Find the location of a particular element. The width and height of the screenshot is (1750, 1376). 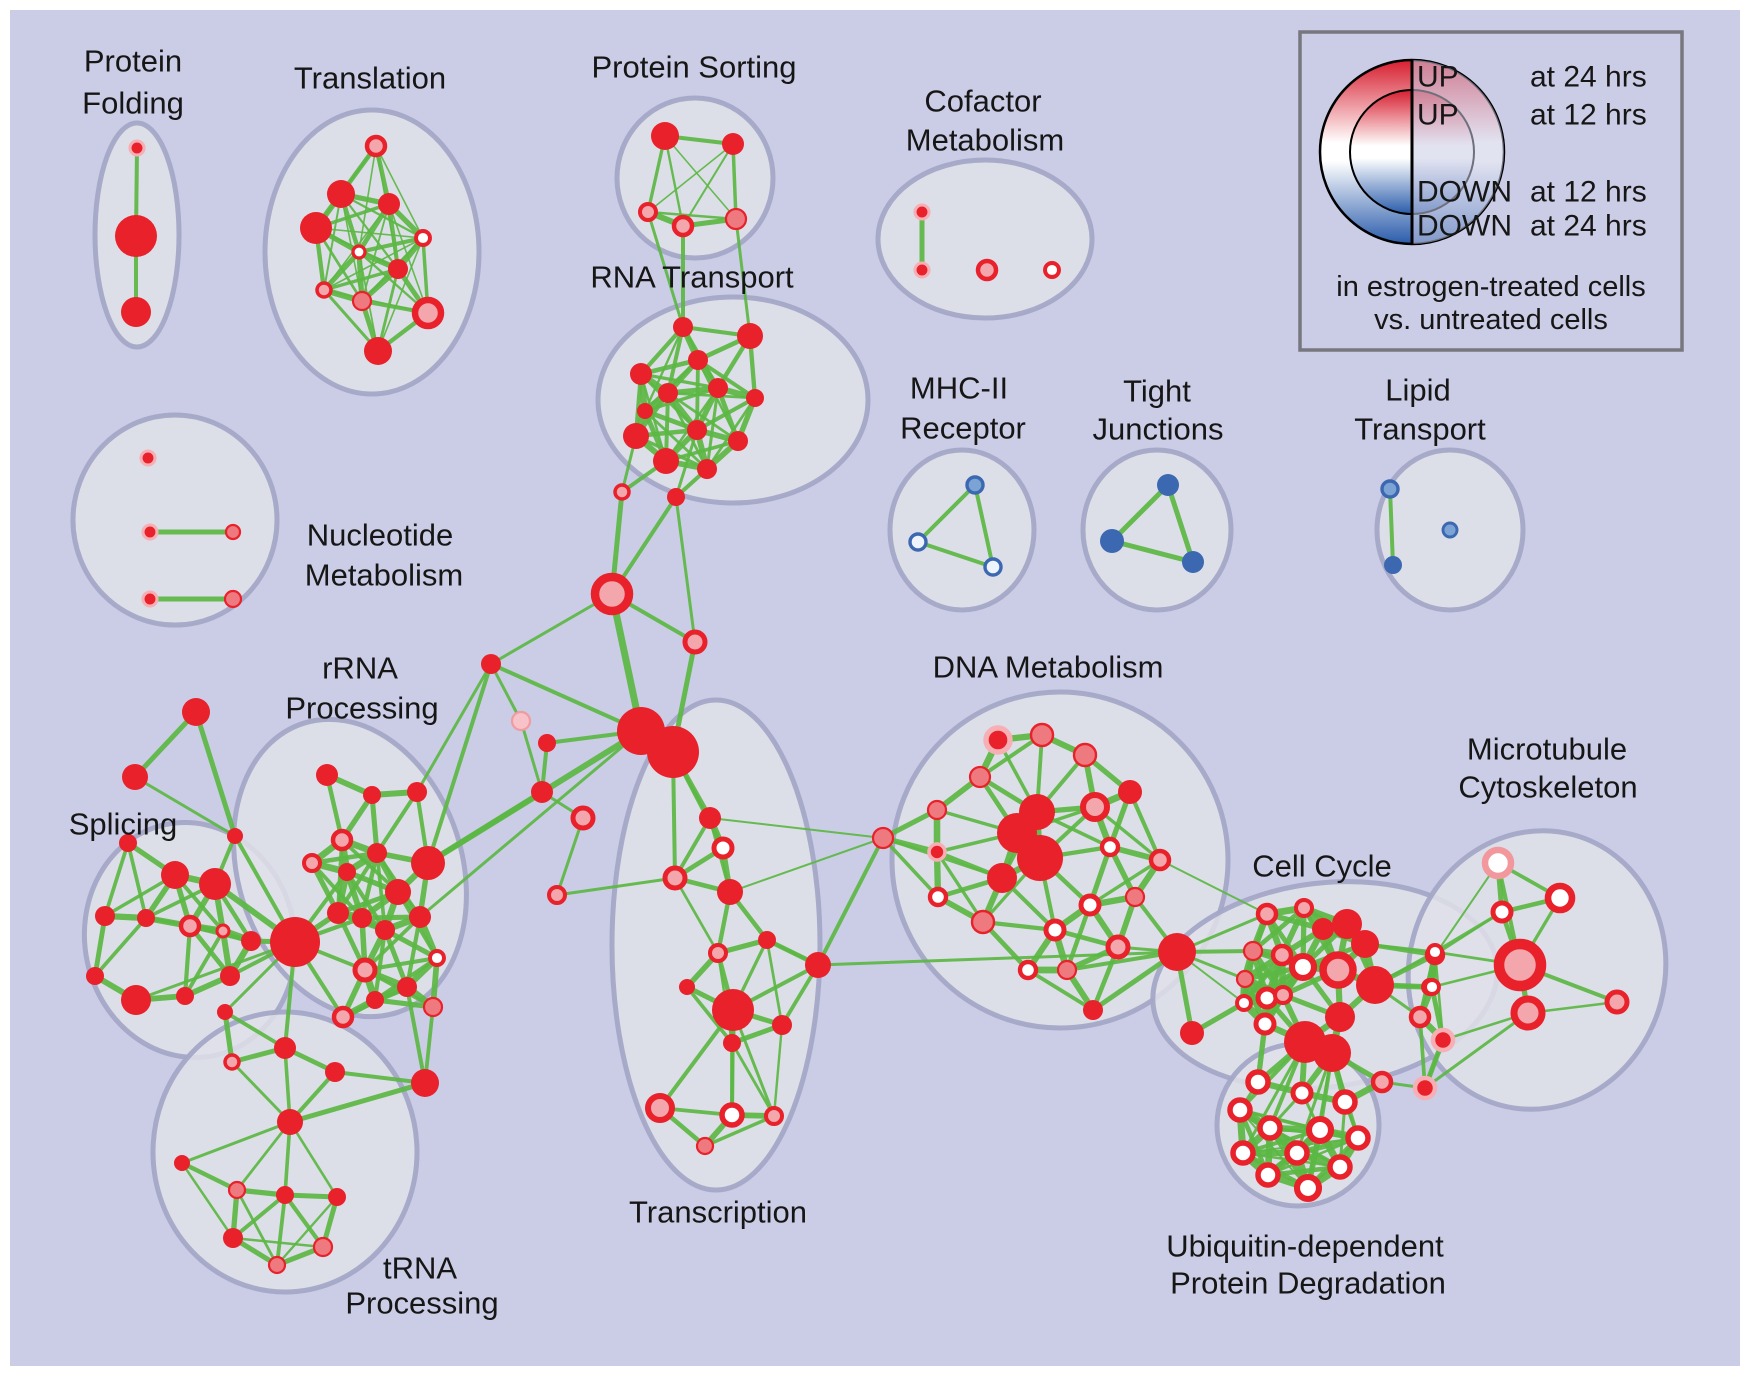

node-m2 is located at coordinates (521, 721).